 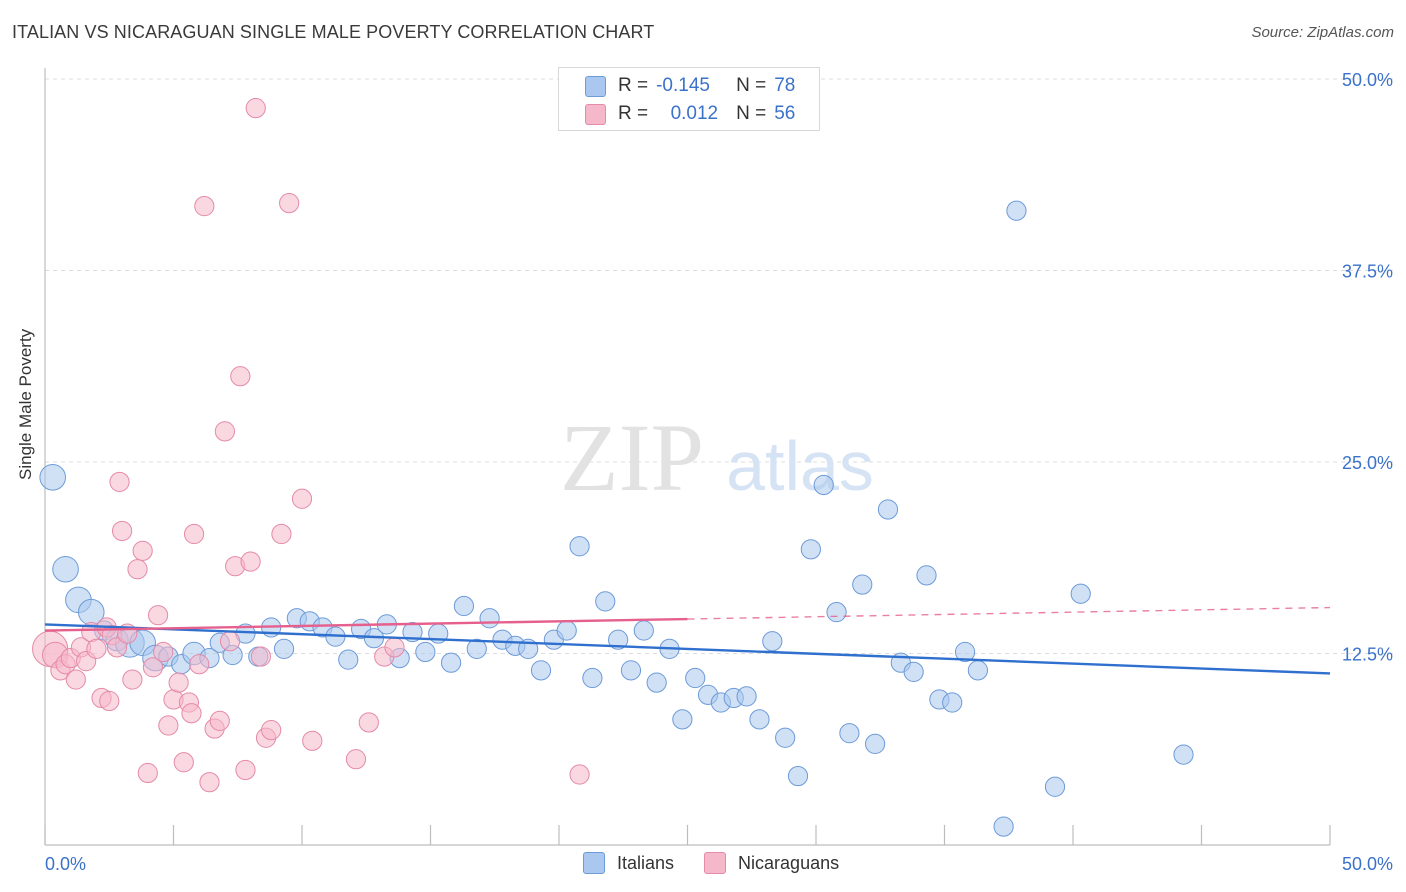 What do you see at coordinates (717, 457) in the screenshot?
I see `watermark: ZIP atlas` at bounding box center [717, 457].